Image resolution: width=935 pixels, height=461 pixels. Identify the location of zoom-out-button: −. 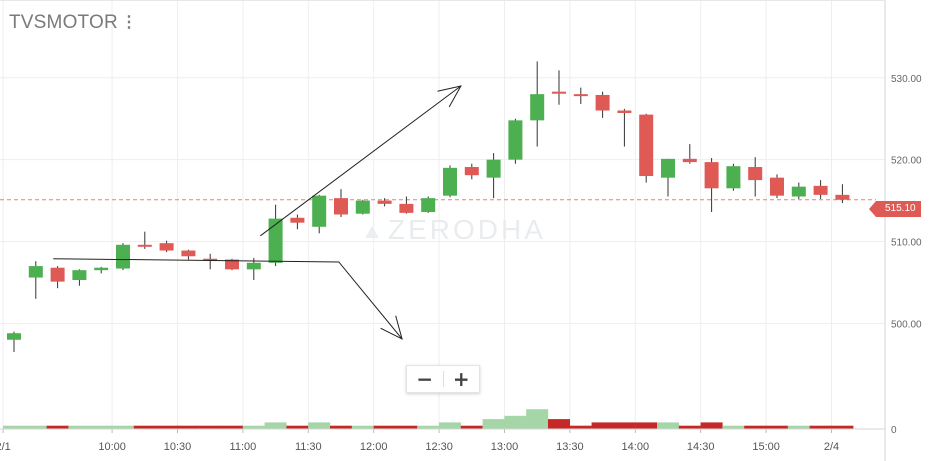
(425, 379).